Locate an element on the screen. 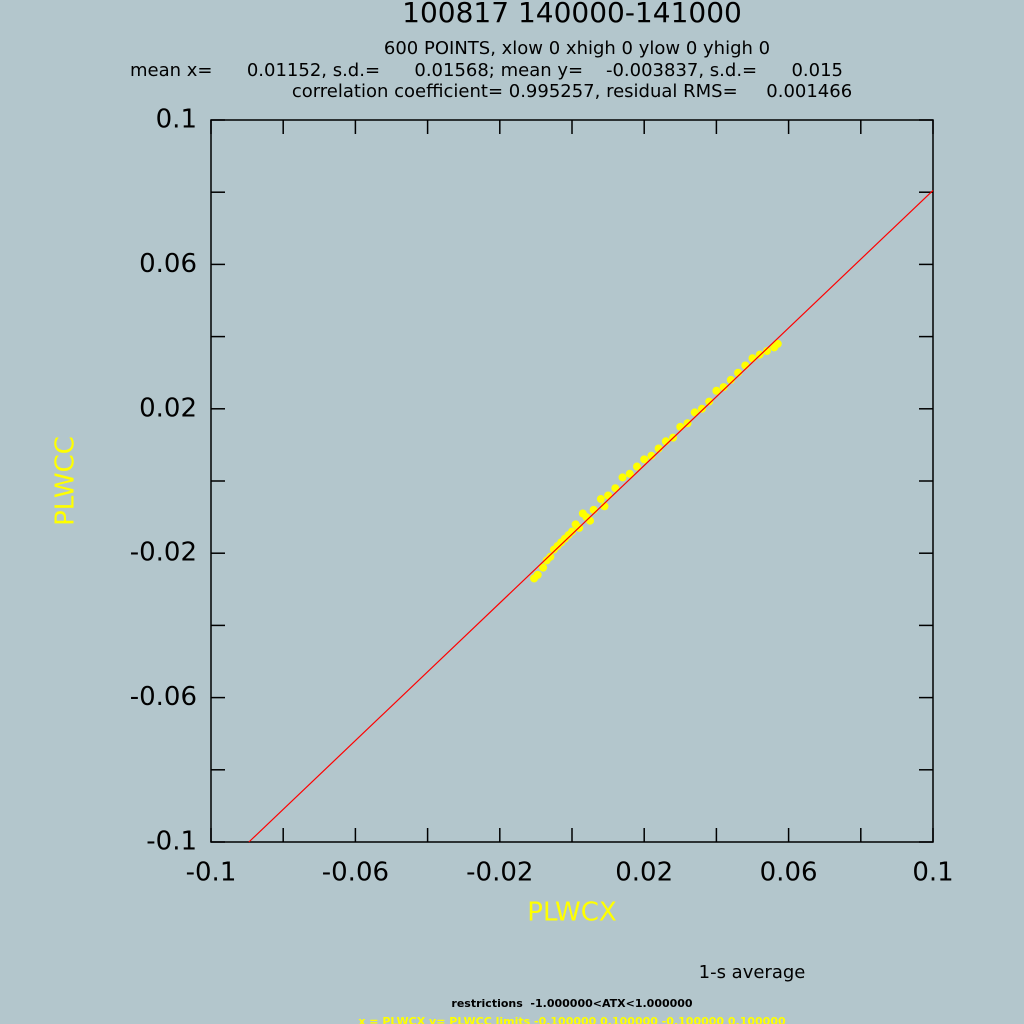  x-tick-label: 0.02 is located at coordinates (644, 873).